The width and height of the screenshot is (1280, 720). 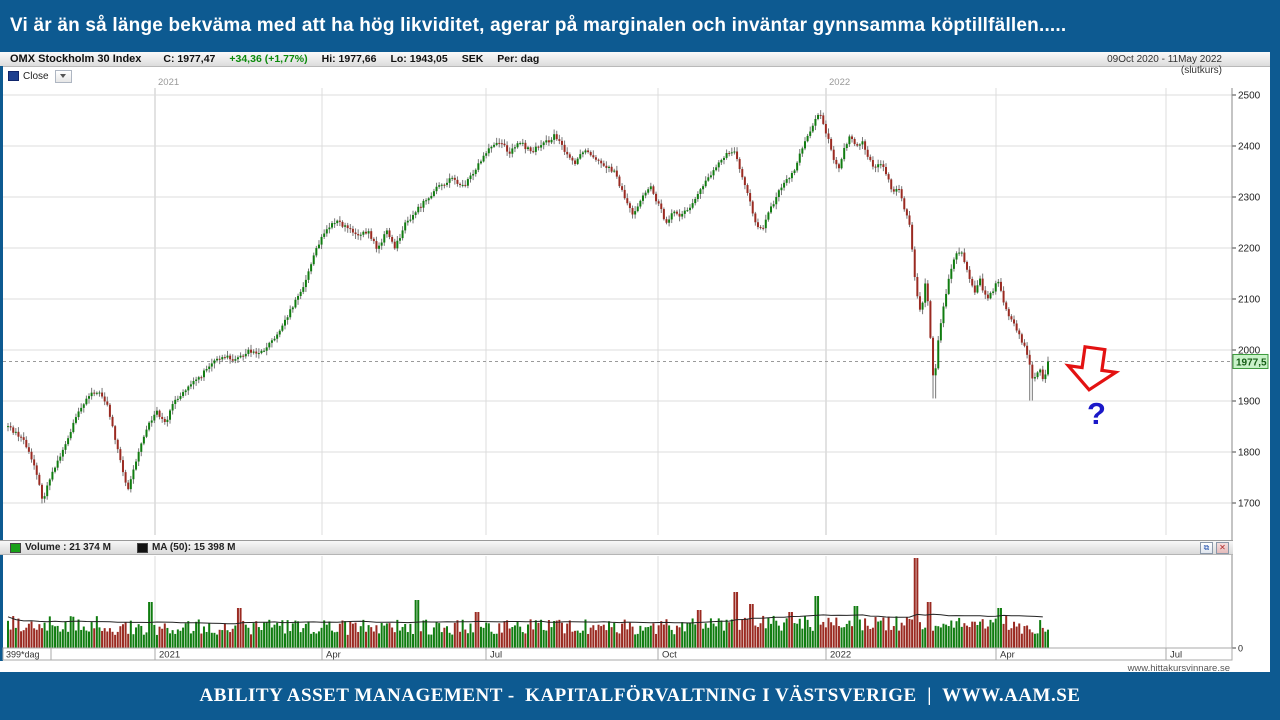 I want to click on quote-period: Per: dag, so click(x=518, y=59).